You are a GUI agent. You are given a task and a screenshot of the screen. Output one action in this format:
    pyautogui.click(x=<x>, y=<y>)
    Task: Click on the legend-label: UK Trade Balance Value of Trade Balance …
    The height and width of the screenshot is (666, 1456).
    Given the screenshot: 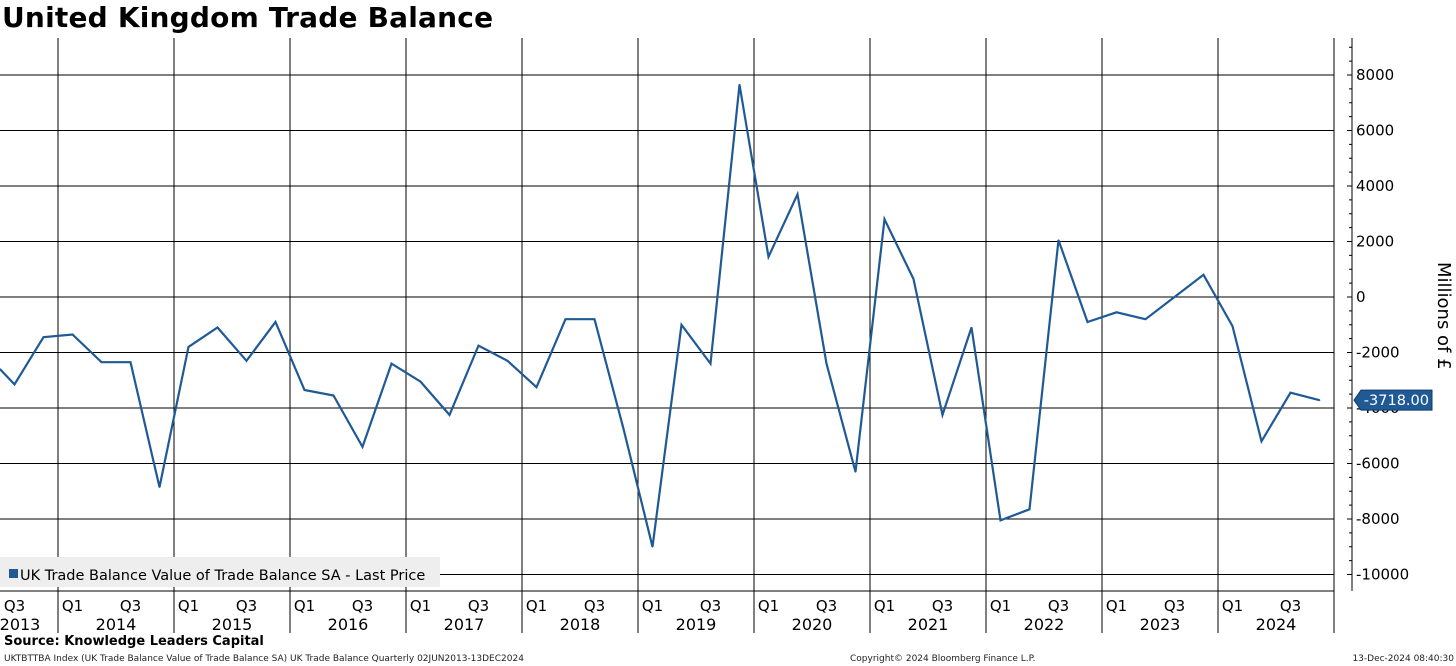 What is the action you would take?
    pyautogui.click(x=222, y=576)
    